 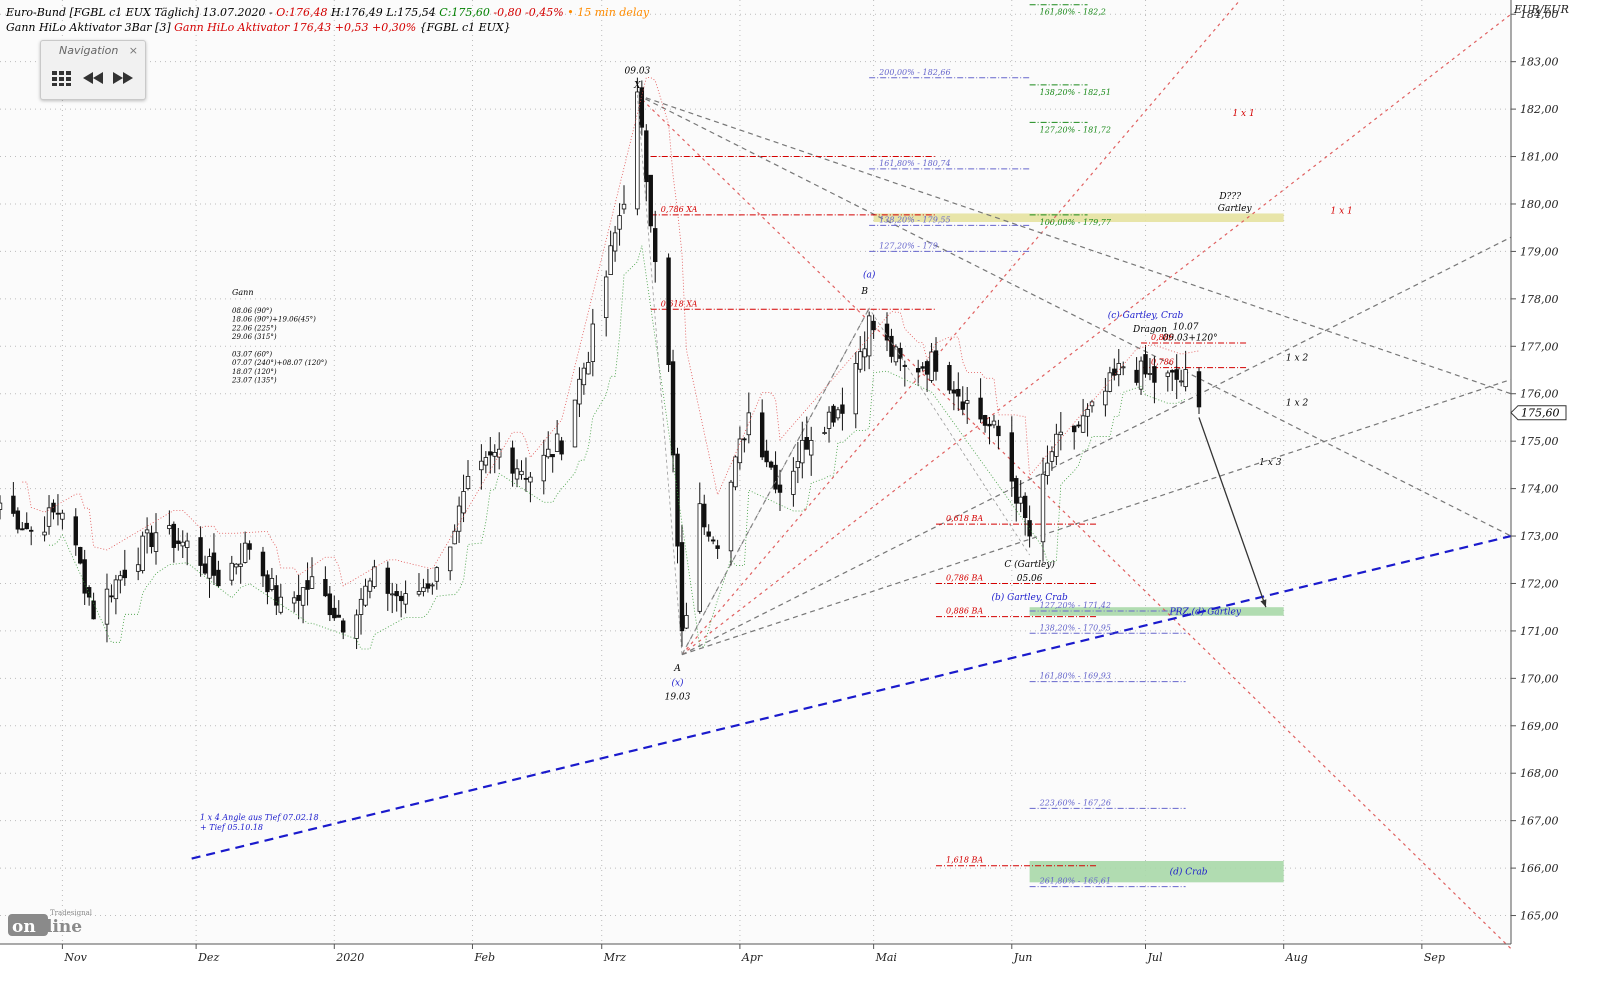 What do you see at coordinates (908, 245) in the screenshot?
I see `fib-level-label: 127,20% - 179` at bounding box center [908, 245].